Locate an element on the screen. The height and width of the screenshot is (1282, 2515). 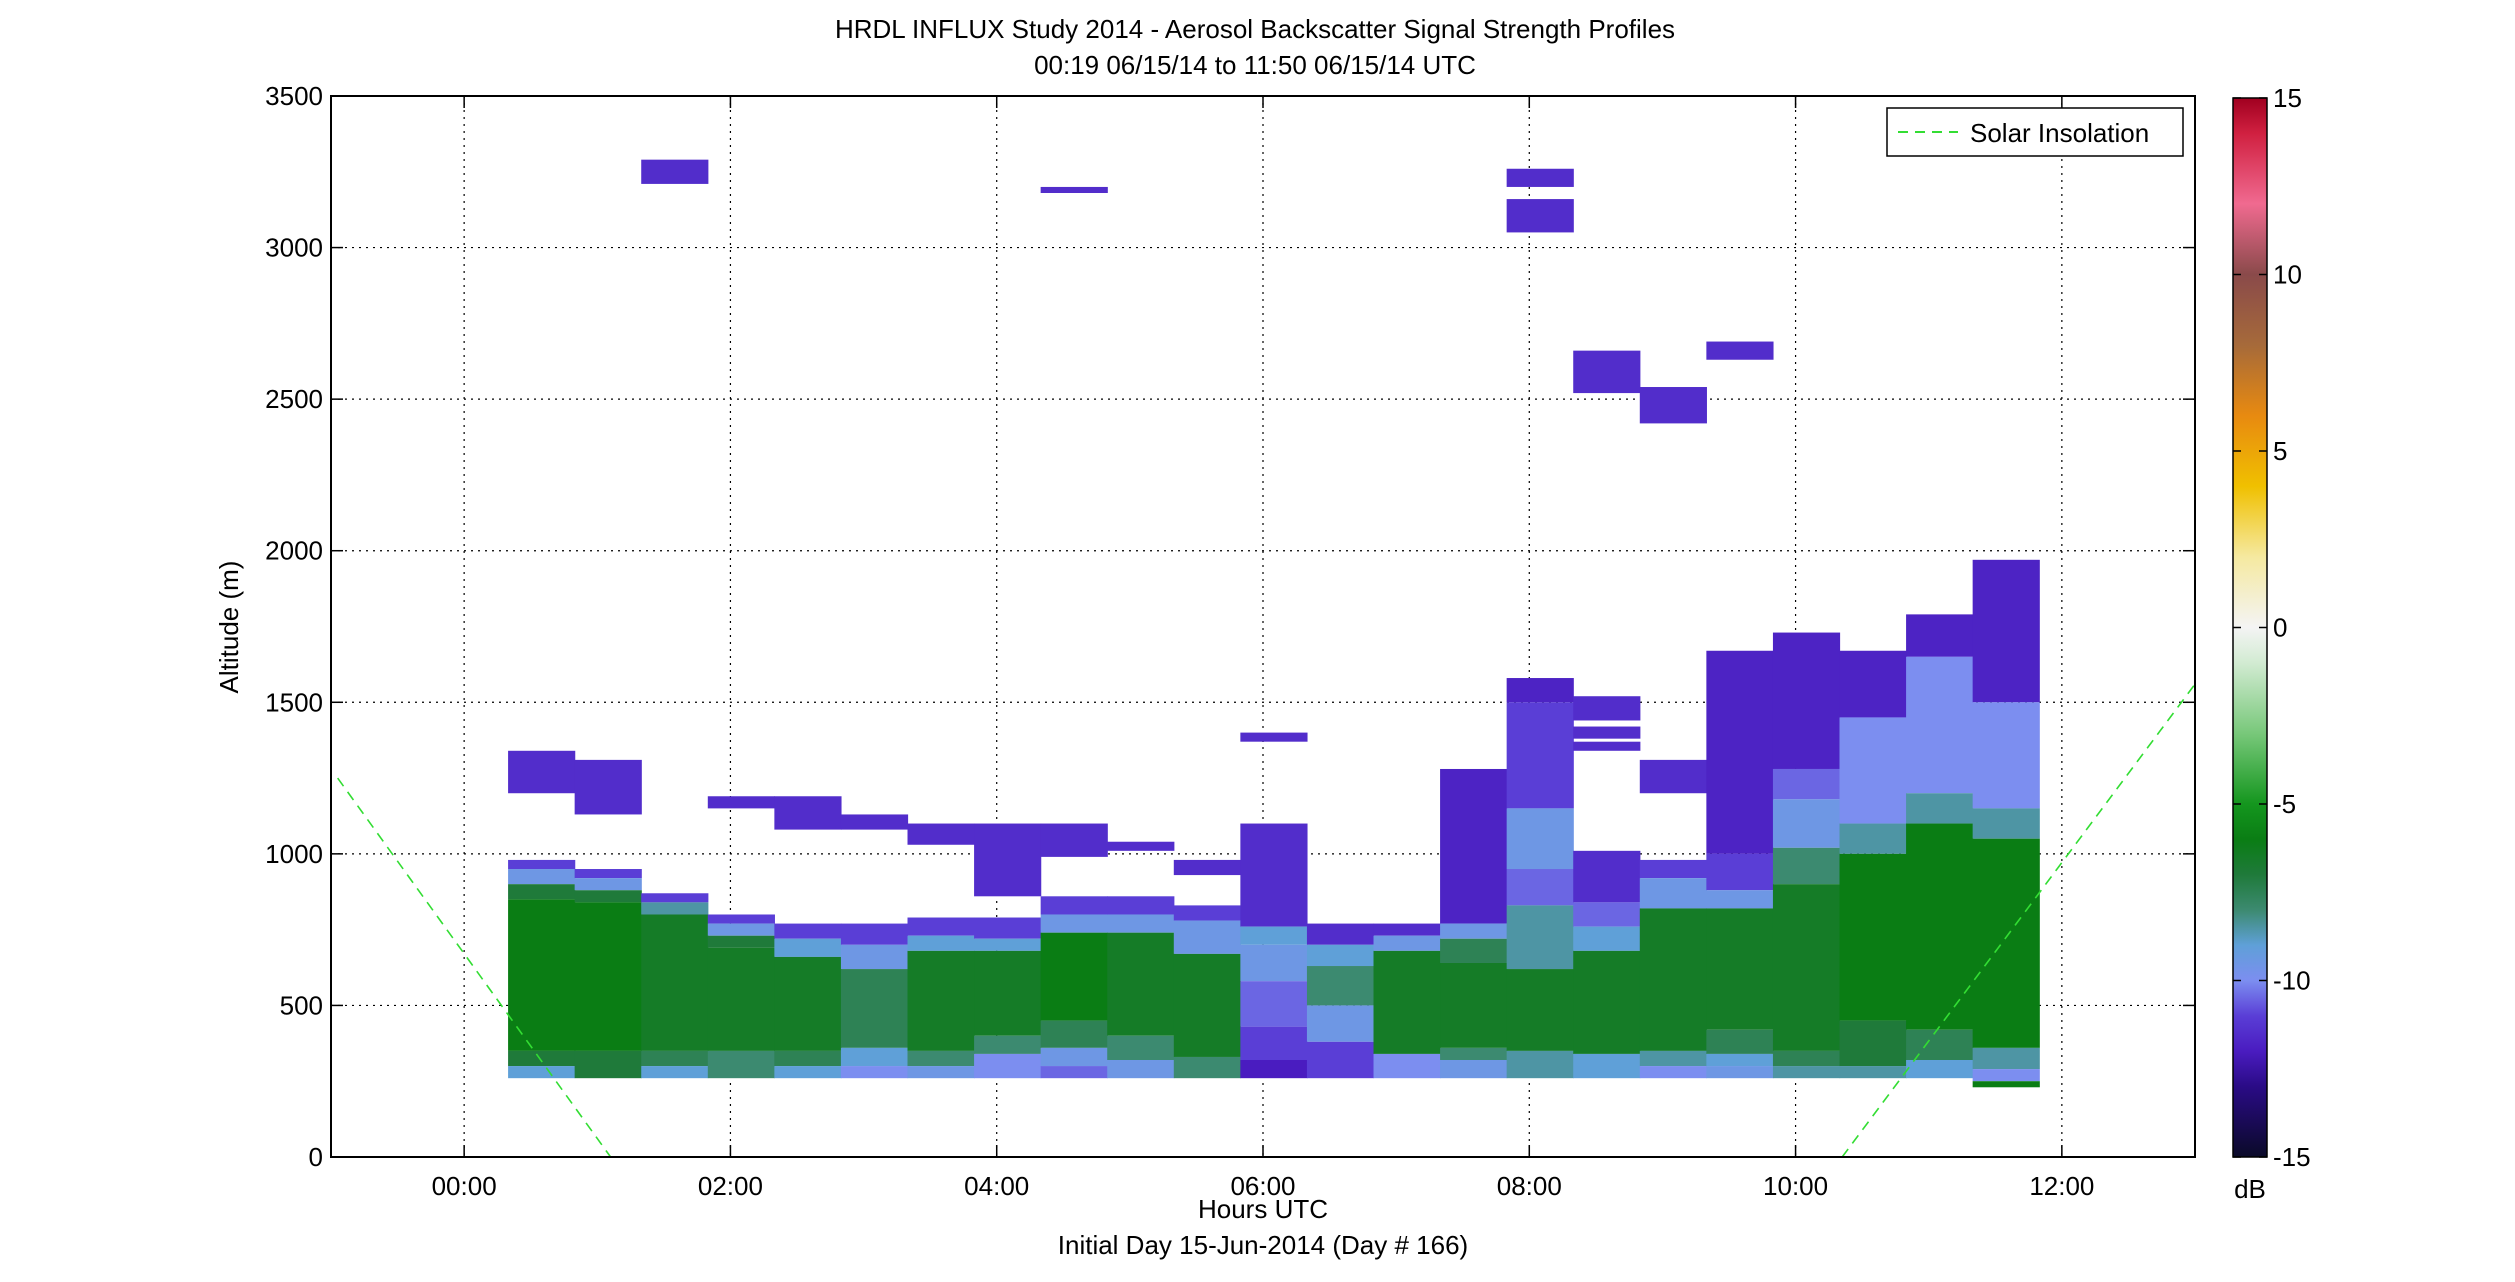
y-tick-label: 3500 is located at coordinates (294, 96).